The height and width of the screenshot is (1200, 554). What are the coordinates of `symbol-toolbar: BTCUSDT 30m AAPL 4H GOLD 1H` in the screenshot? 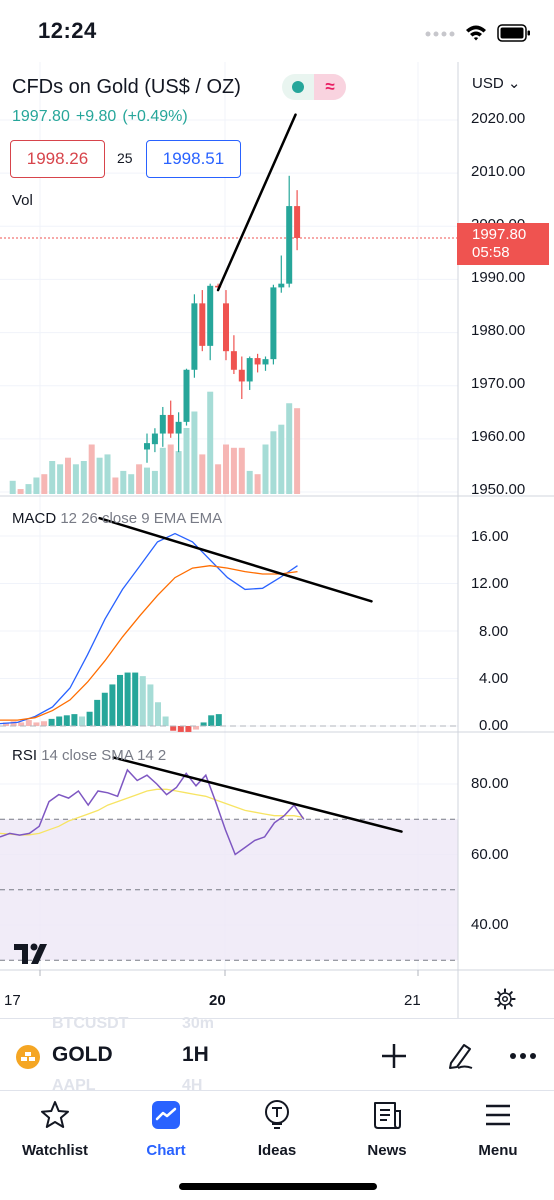 It's located at (277, 1054).